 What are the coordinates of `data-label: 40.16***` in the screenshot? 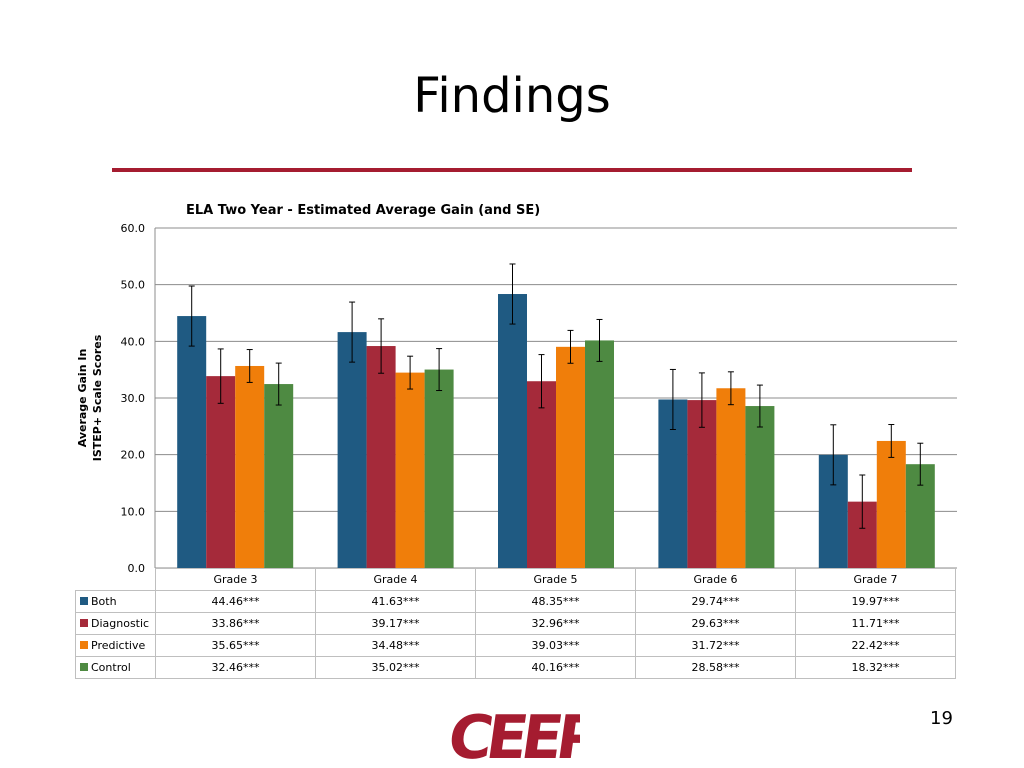 It's located at (555, 667).